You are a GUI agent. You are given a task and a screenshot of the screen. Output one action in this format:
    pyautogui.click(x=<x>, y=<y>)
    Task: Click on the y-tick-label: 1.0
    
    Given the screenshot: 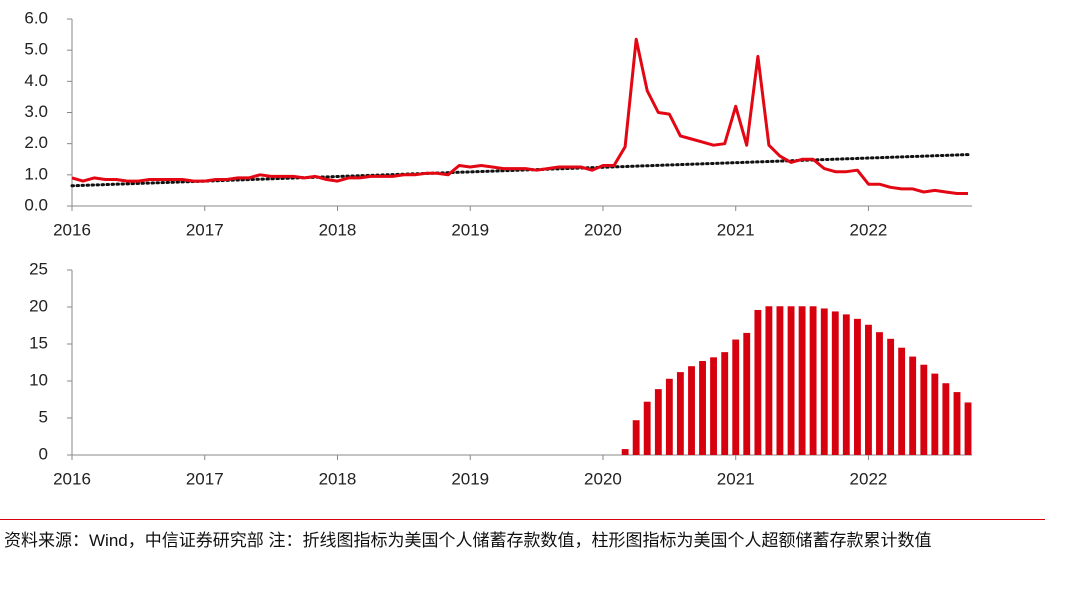 What is the action you would take?
    pyautogui.click(x=36, y=173)
    